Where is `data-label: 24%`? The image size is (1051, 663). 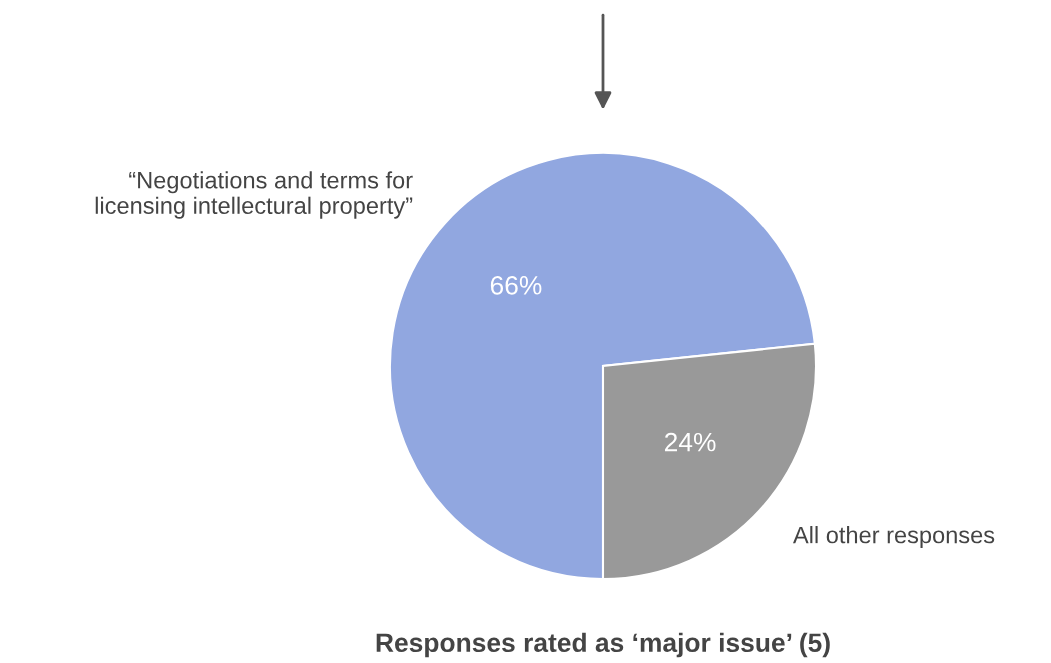 data-label: 24% is located at coordinates (690, 442).